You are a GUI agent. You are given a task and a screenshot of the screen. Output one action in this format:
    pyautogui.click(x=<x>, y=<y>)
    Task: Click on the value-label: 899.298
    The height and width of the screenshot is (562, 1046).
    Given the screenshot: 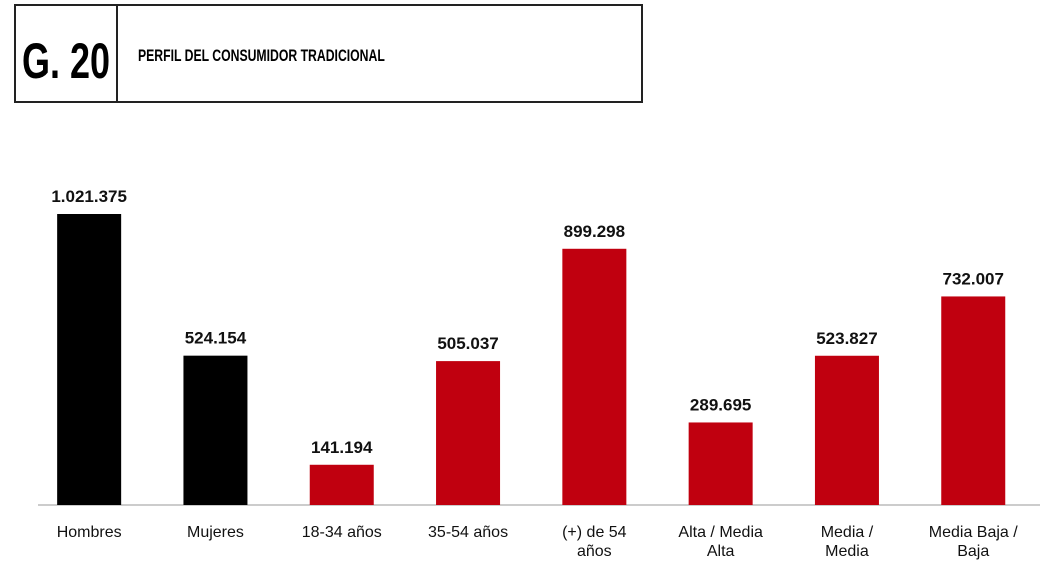 What is the action you would take?
    pyautogui.click(x=594, y=231)
    